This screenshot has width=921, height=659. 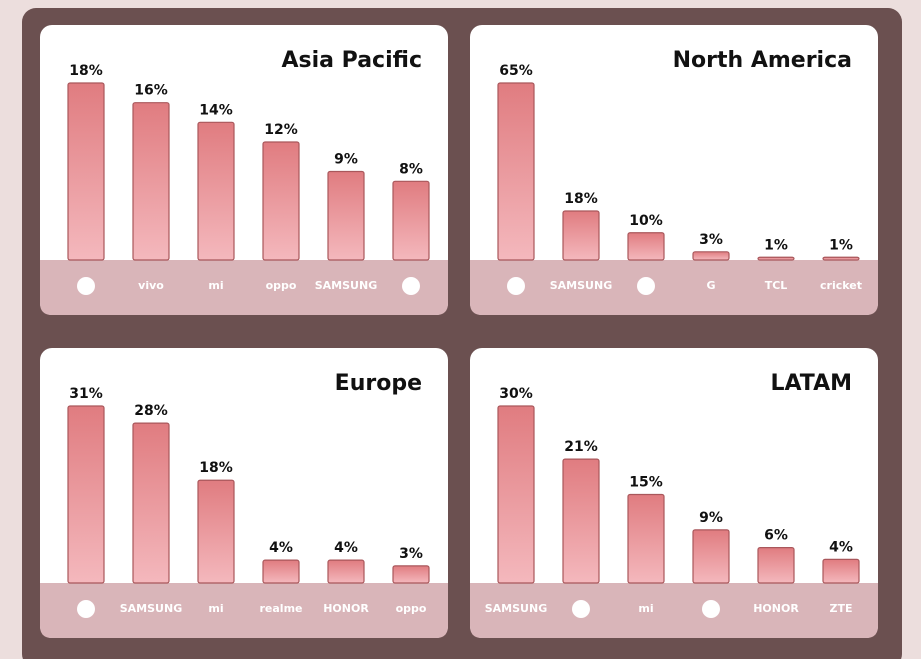 I want to click on value-label: 6%, so click(x=776, y=536).